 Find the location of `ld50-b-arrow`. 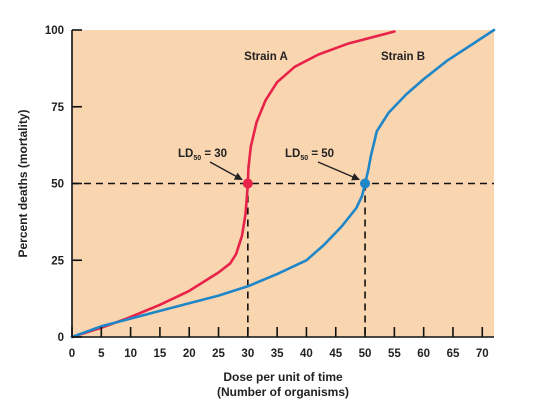

ld50-b-arrow is located at coordinates (338, 171).